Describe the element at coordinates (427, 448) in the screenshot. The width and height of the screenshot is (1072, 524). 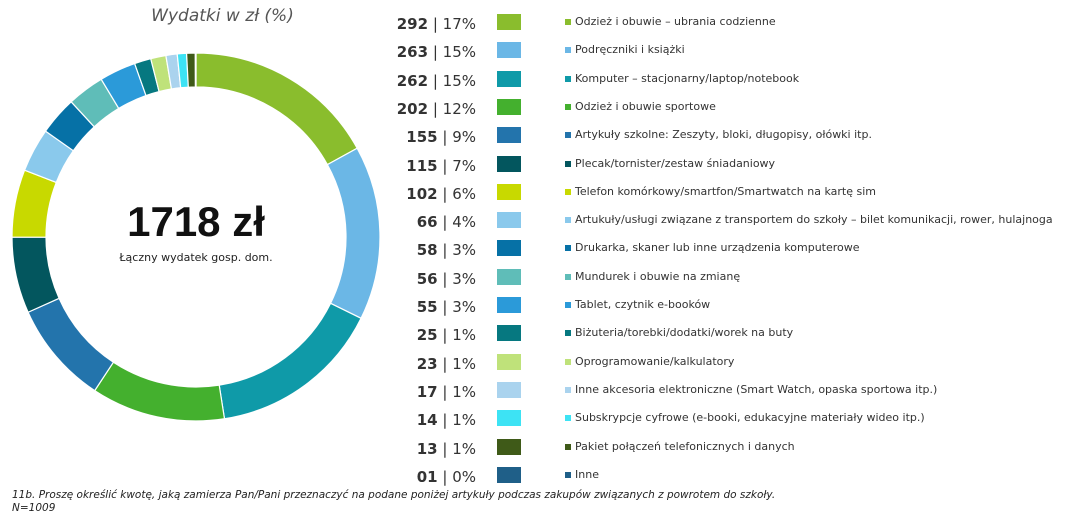
I see `row-value: 13` at that location.